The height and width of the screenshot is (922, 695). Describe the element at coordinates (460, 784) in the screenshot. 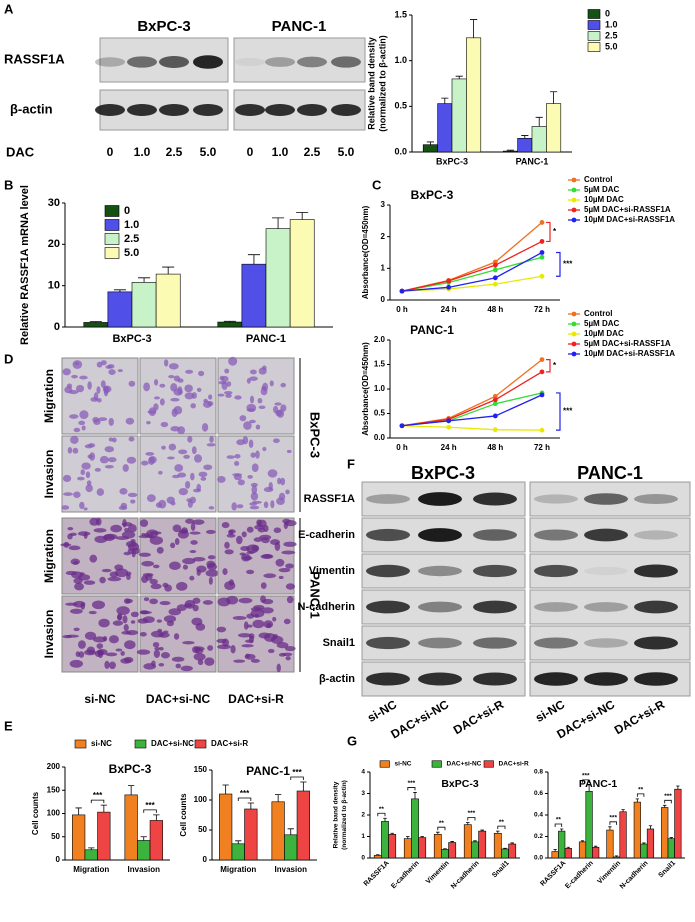

I see `chart-title: BxPC-3` at that location.